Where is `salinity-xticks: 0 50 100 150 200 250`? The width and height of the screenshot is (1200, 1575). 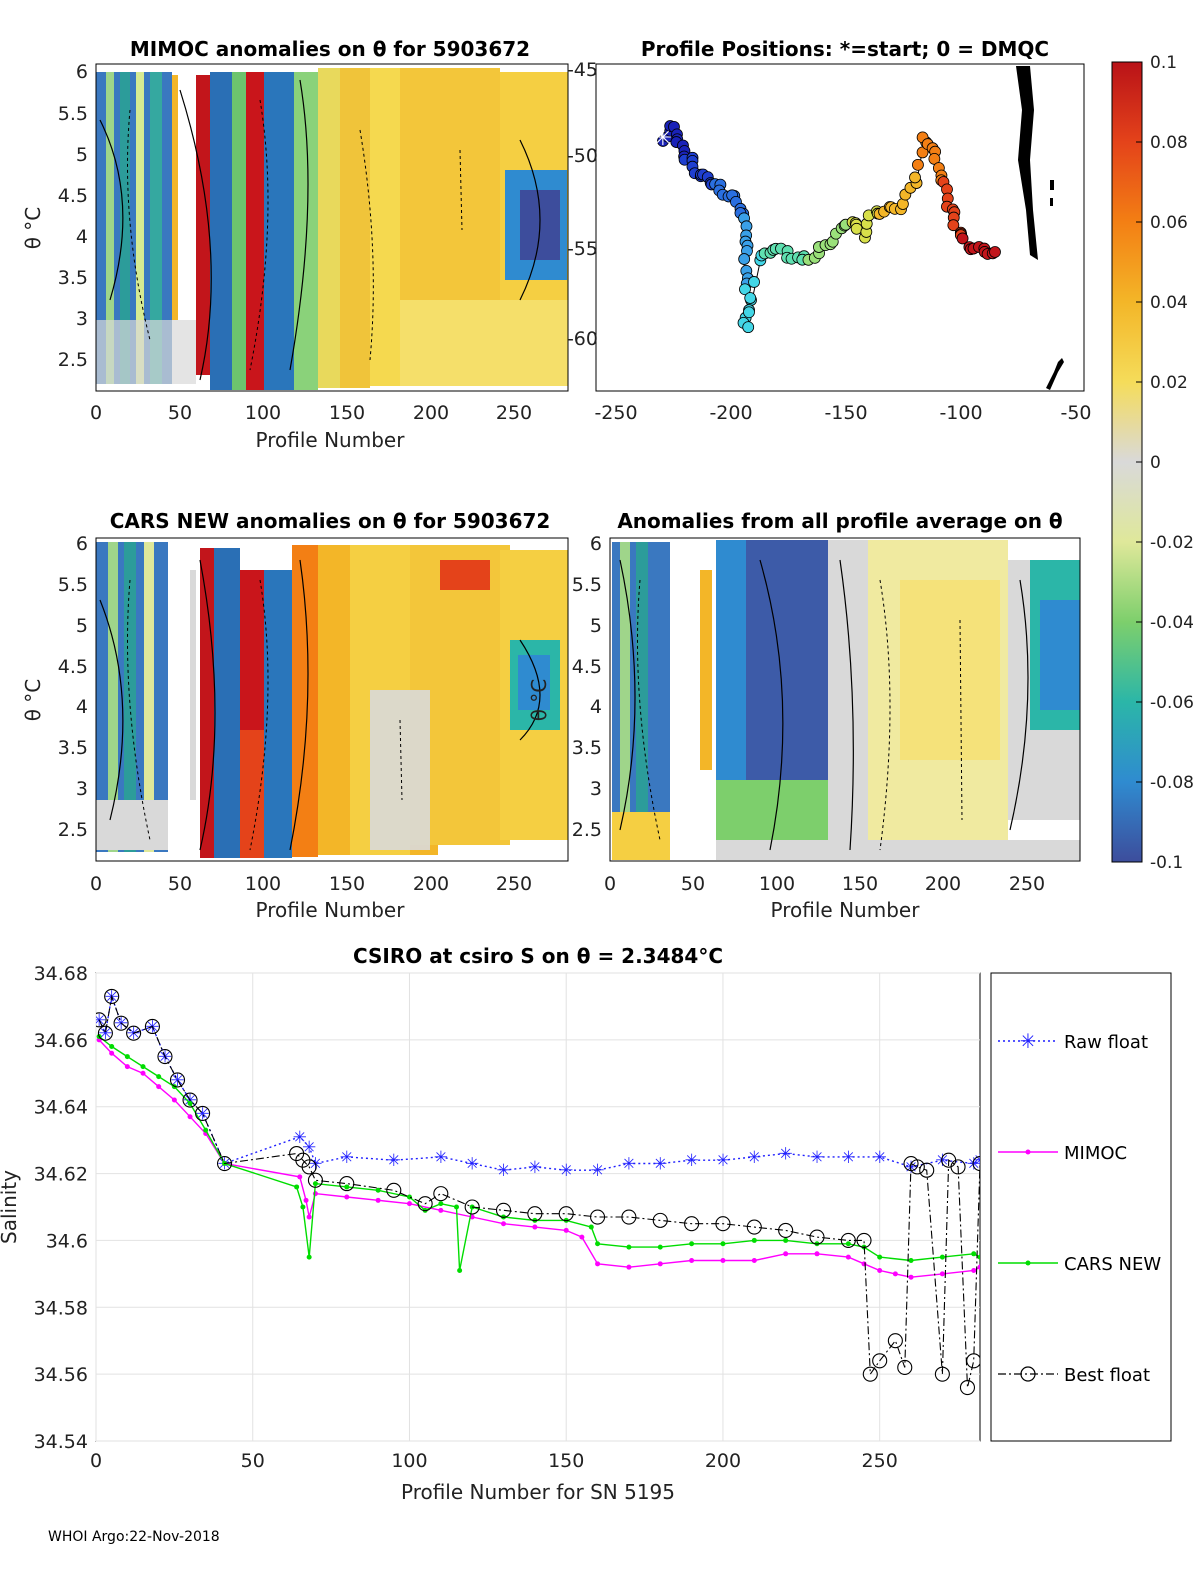 salinity-xticks: 0 50 100 150 200 250 is located at coordinates (494, 1461).